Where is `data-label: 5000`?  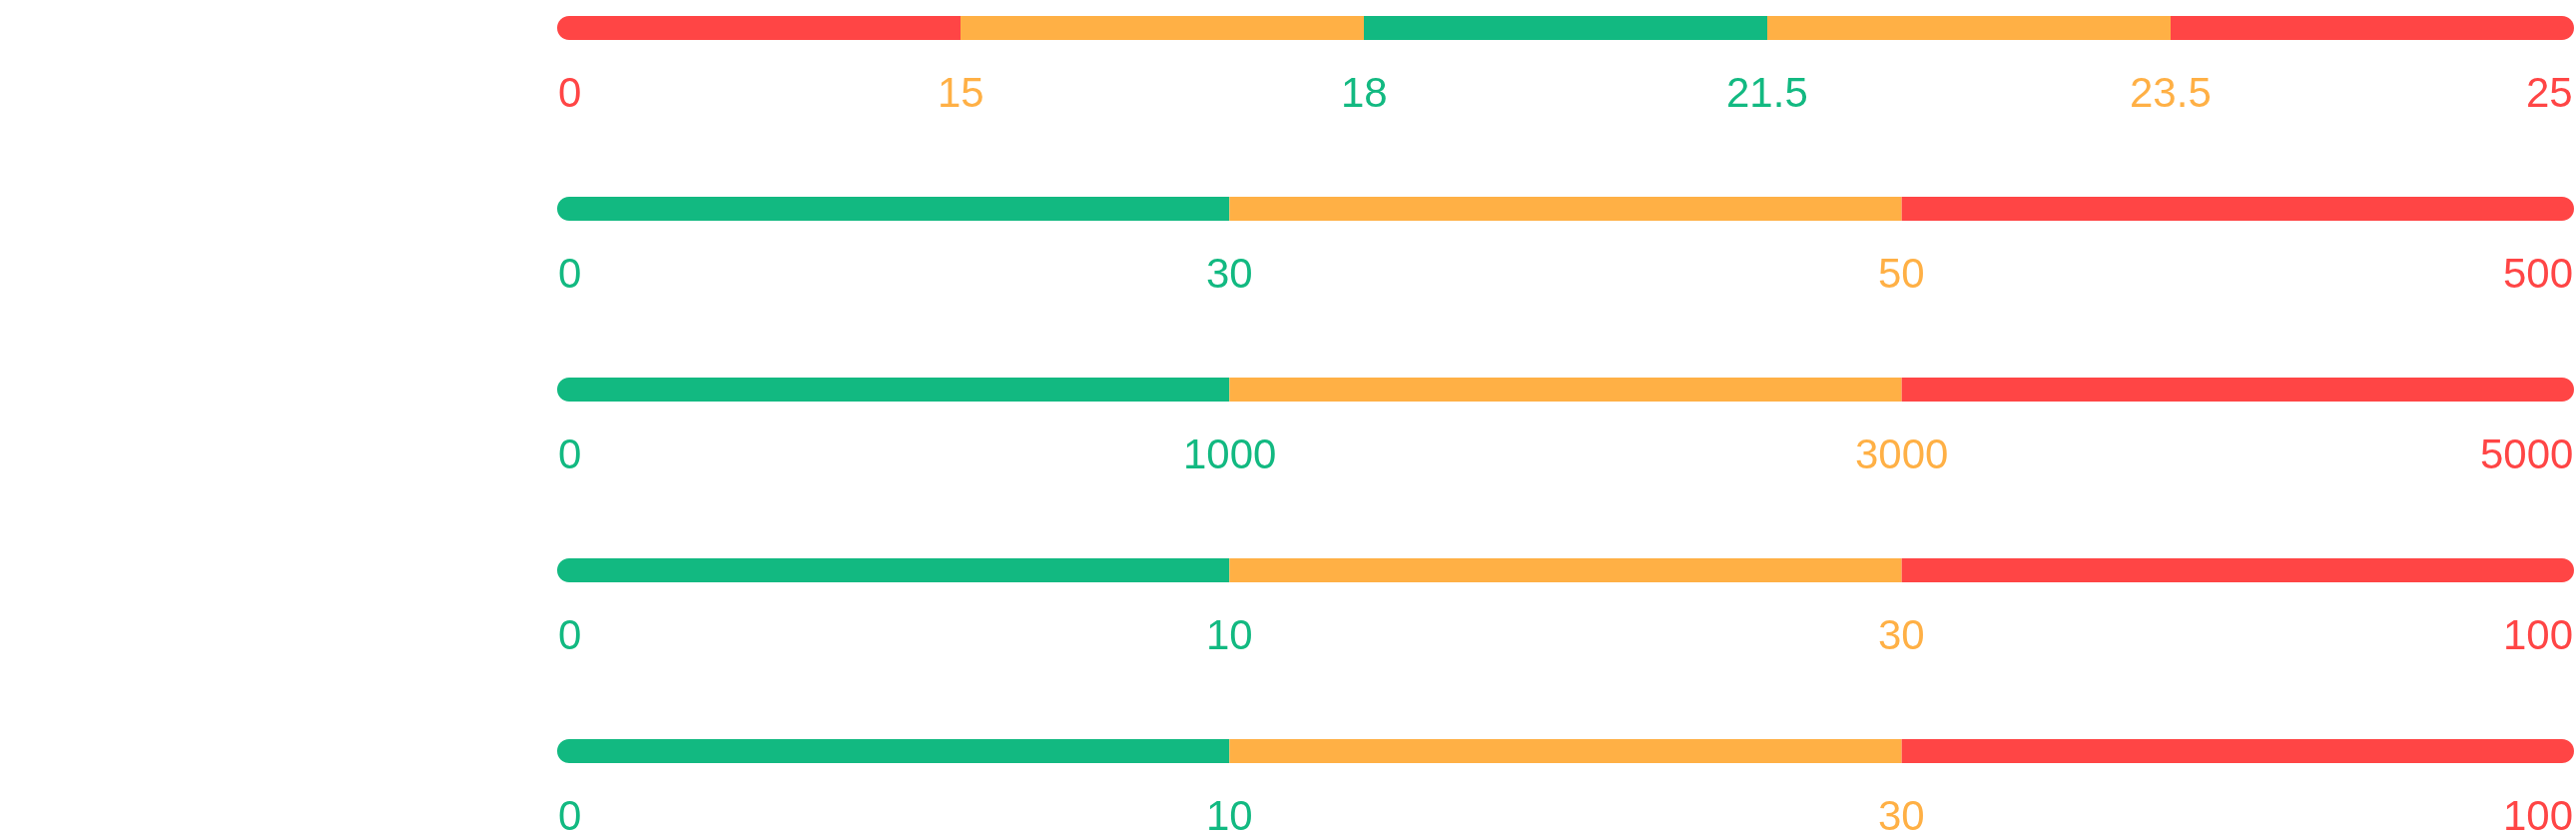
data-label: 5000 is located at coordinates (2527, 454).